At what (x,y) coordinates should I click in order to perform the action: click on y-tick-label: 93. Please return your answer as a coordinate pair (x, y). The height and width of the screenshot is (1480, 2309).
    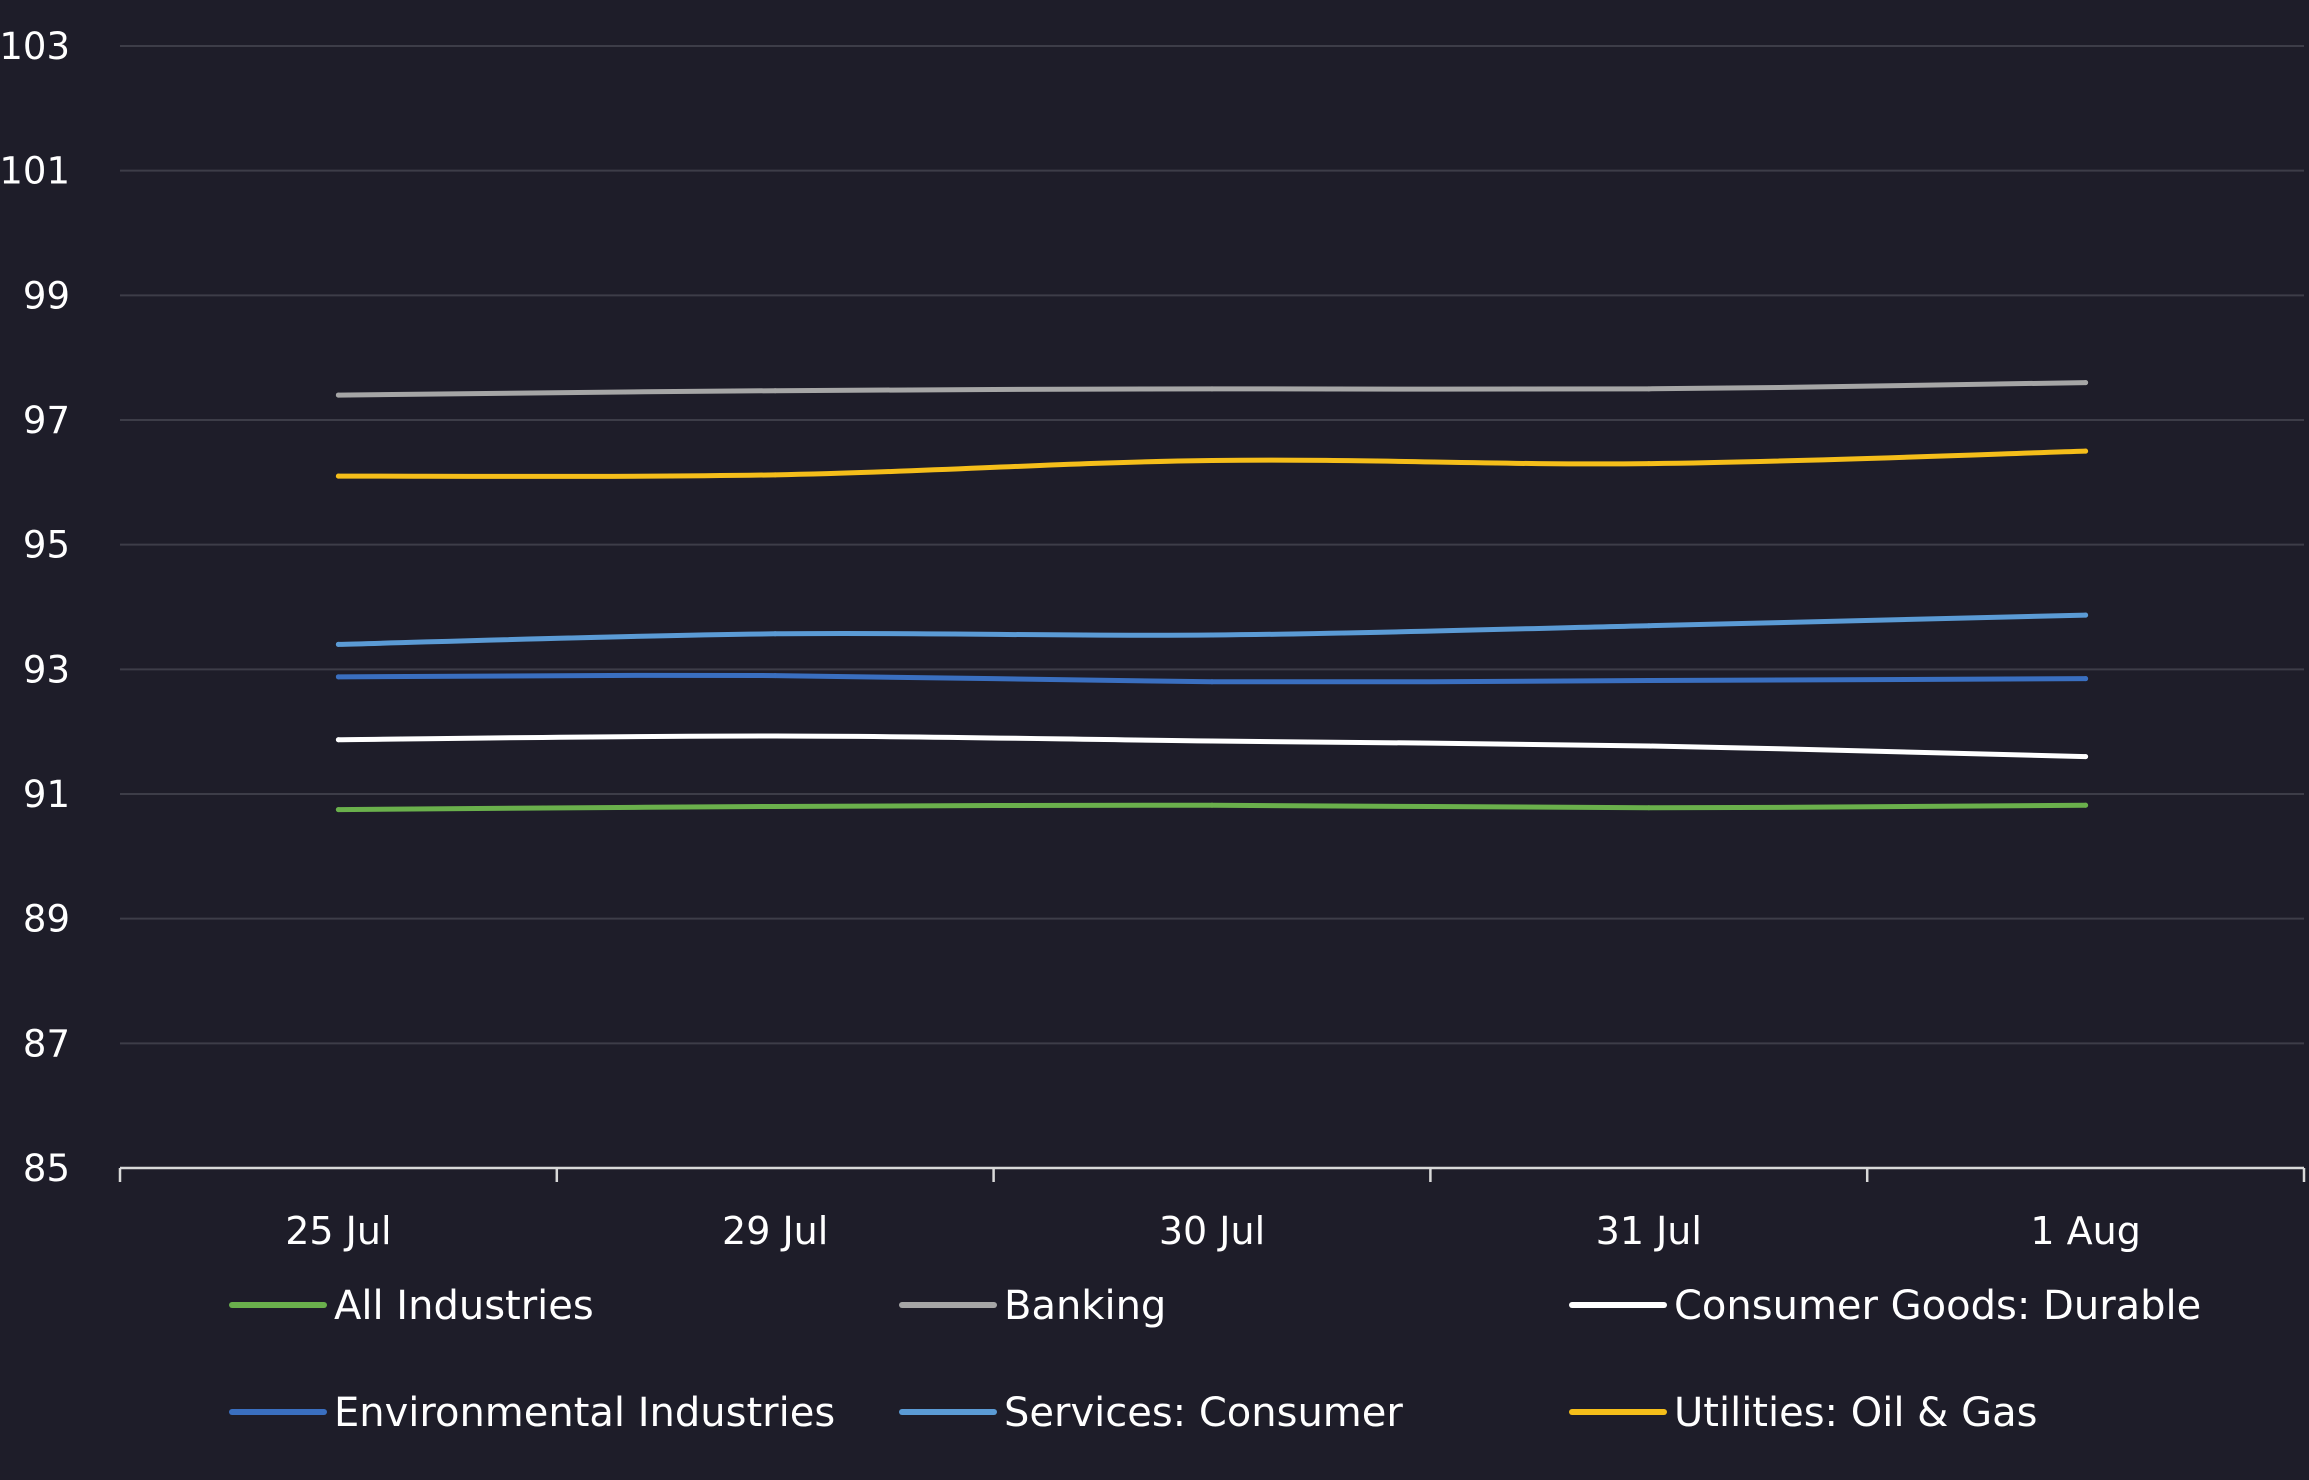
    Looking at the image, I should click on (46, 669).